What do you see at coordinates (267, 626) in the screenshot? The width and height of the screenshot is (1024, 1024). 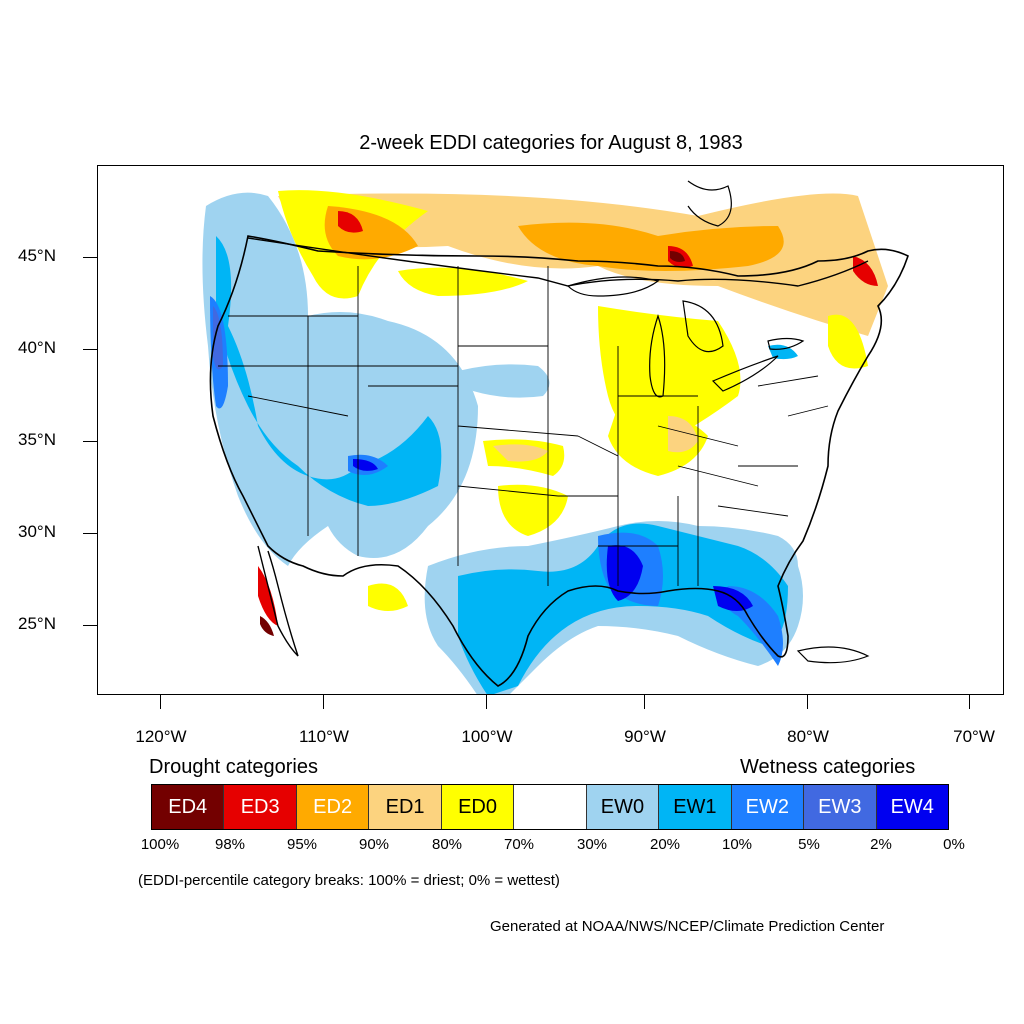 I see `region-ed4-baja` at bounding box center [267, 626].